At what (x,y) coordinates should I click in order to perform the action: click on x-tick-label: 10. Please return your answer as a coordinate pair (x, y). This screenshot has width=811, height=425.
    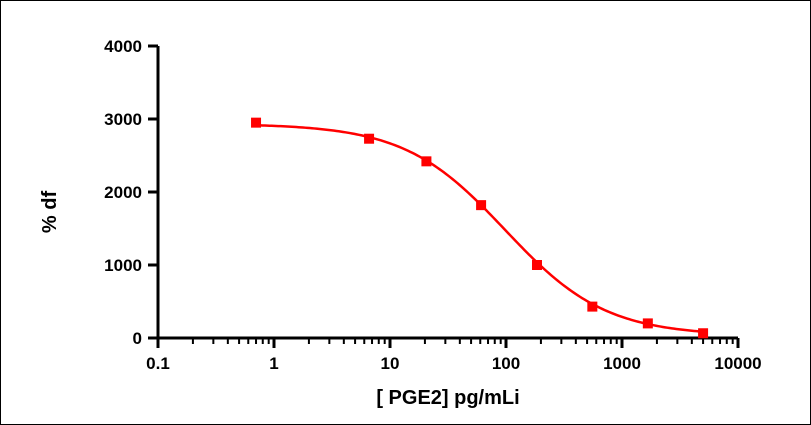
    Looking at the image, I should click on (390, 363).